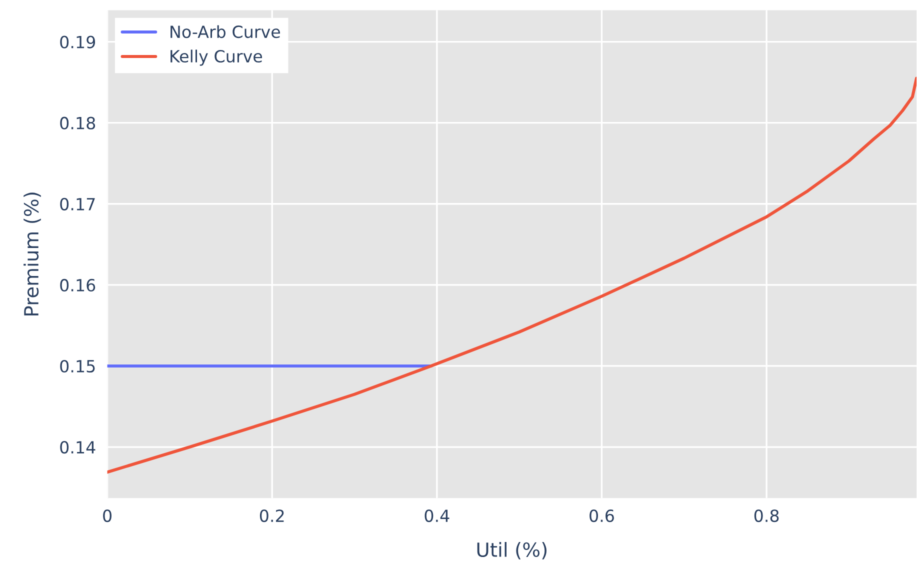 The image size is (917, 566). What do you see at coordinates (766, 515) in the screenshot?
I see `x-tick-label: 0.8` at bounding box center [766, 515].